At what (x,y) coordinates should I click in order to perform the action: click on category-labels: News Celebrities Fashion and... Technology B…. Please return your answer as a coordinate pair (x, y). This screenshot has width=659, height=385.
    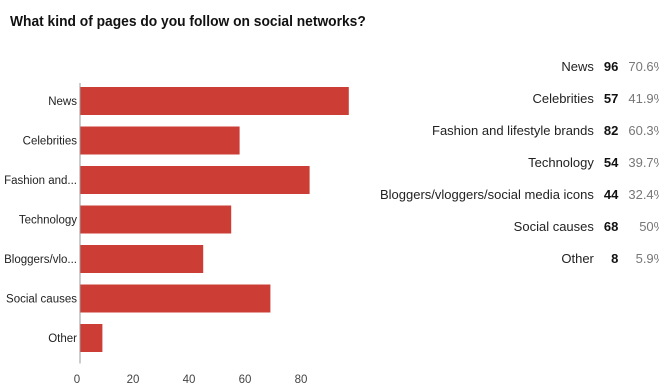
    Looking at the image, I should click on (40, 220).